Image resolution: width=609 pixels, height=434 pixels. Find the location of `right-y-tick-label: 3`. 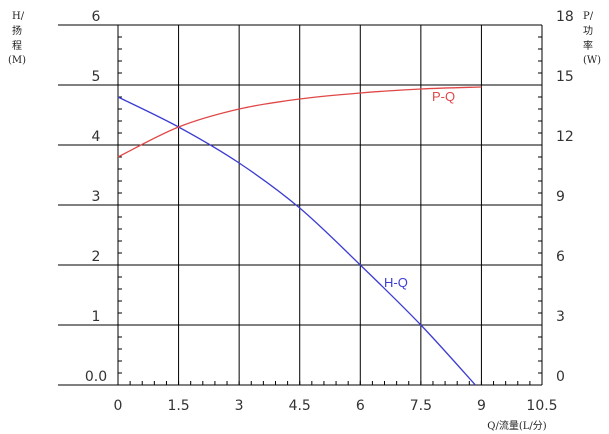

right-y-tick-label: 3 is located at coordinates (560, 317).